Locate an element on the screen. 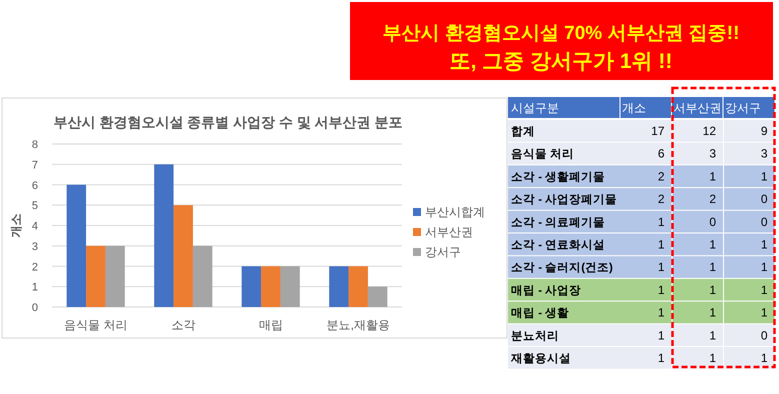  legend-label: 부산시합계 is located at coordinates (455, 212).